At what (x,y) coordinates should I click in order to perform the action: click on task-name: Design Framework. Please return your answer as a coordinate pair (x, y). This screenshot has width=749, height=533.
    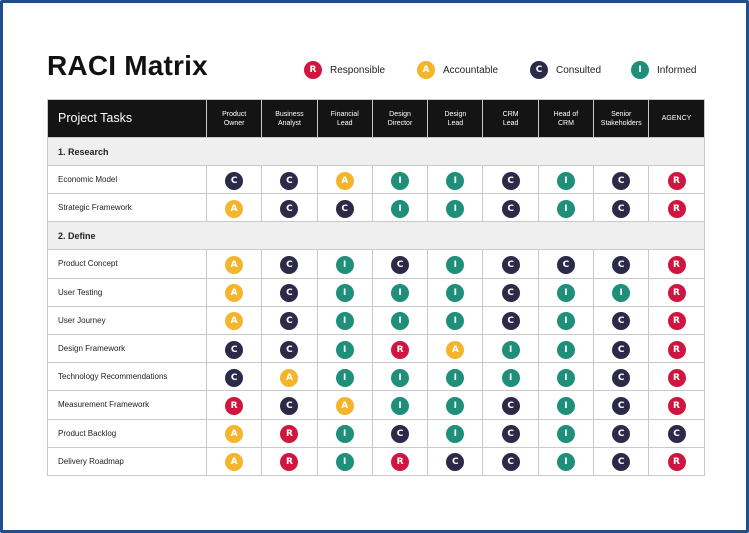
    Looking at the image, I should click on (127, 348).